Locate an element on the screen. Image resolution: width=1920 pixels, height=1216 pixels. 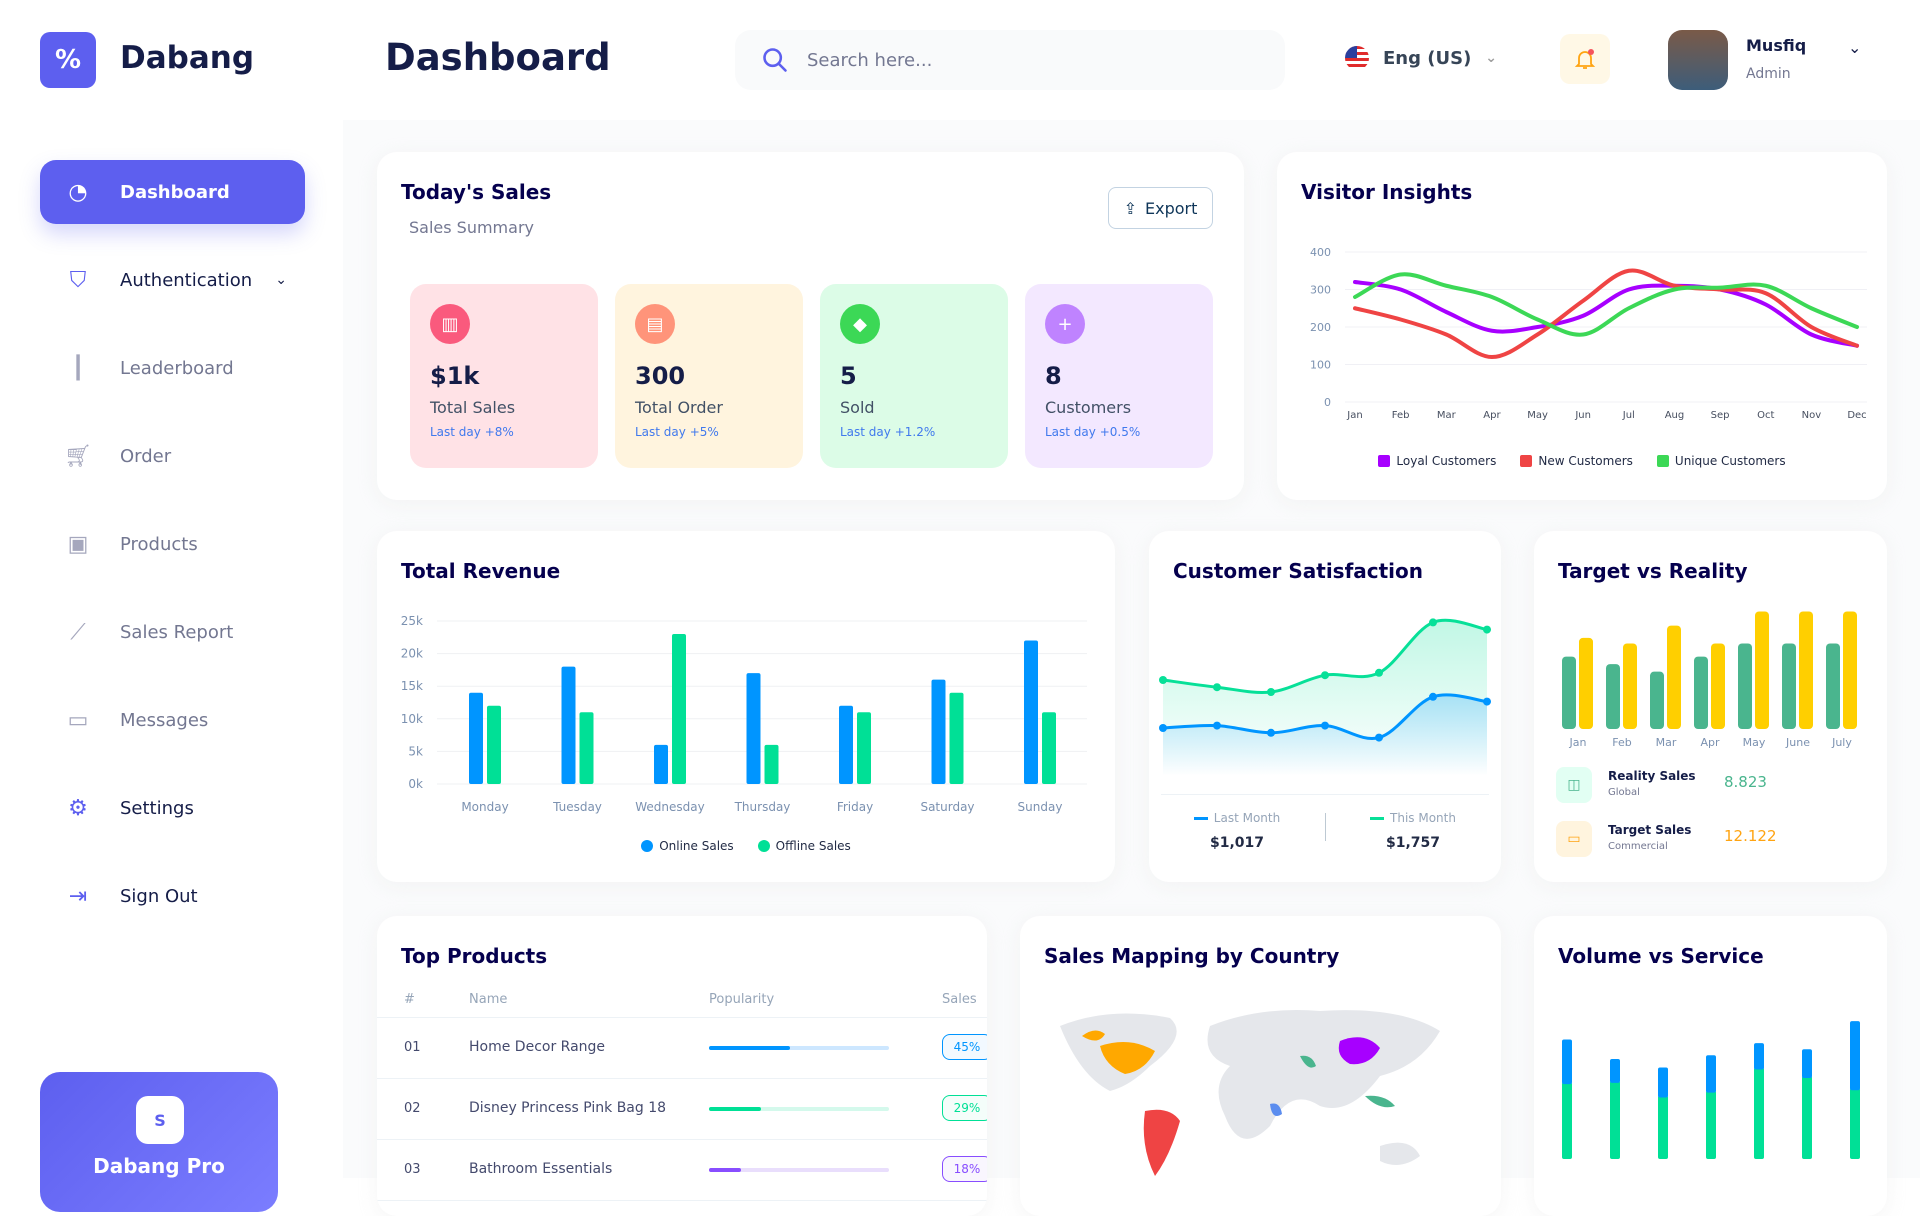
total-revenue-title: Total Revenue is located at coordinates (481, 571).